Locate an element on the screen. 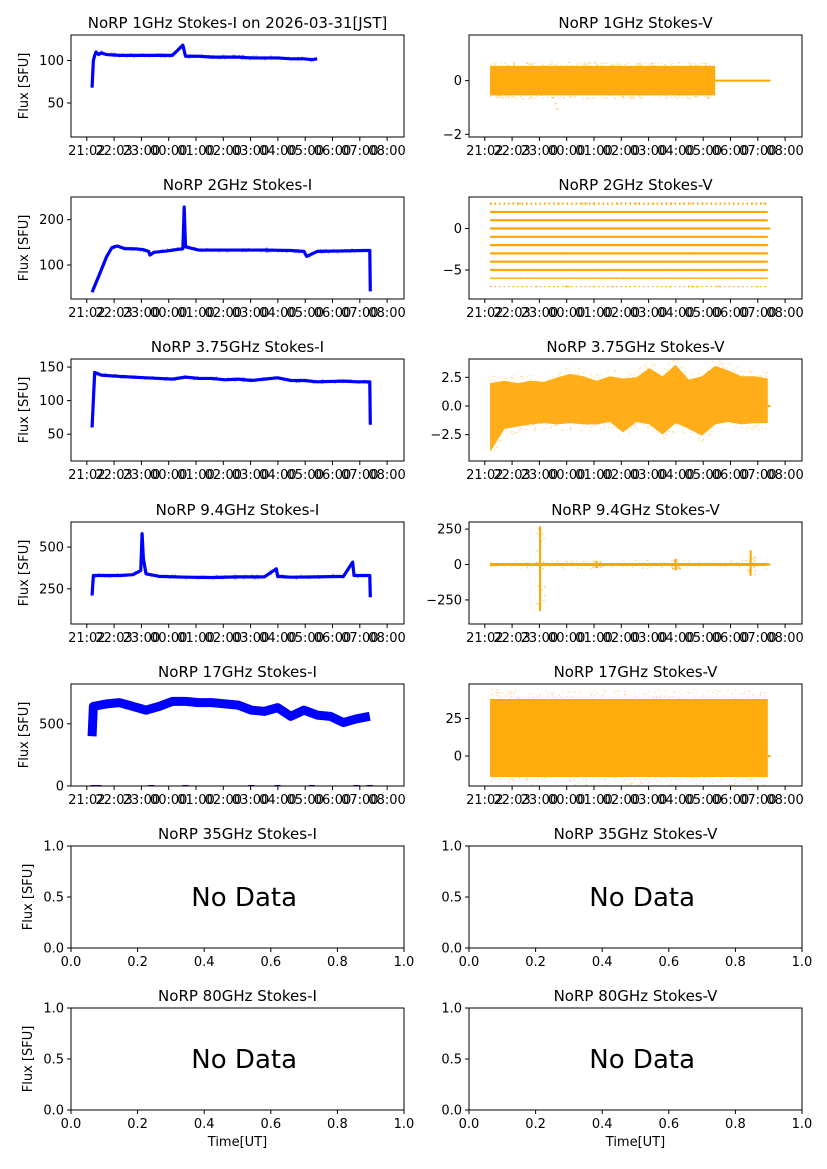 Image resolution: width=827 pixels, height=1169 pixels. x-tick-label: 07:00 is located at coordinates (359, 151).